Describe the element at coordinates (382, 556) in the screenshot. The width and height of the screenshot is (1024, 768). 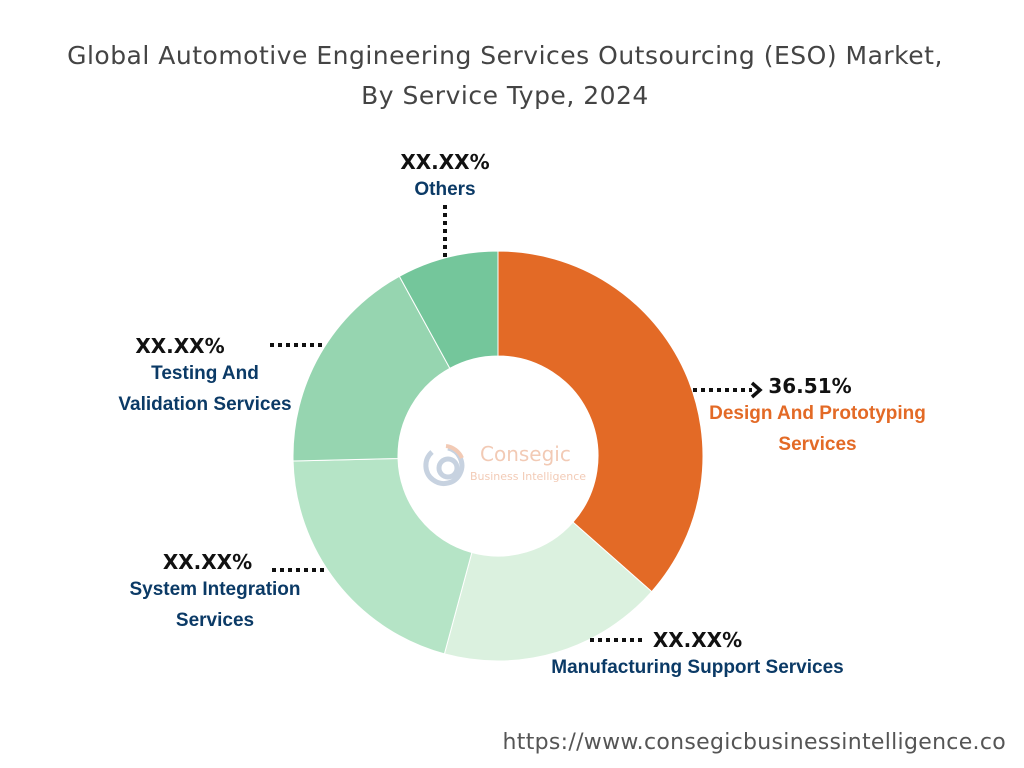
I see `slice-system-integration-services` at that location.